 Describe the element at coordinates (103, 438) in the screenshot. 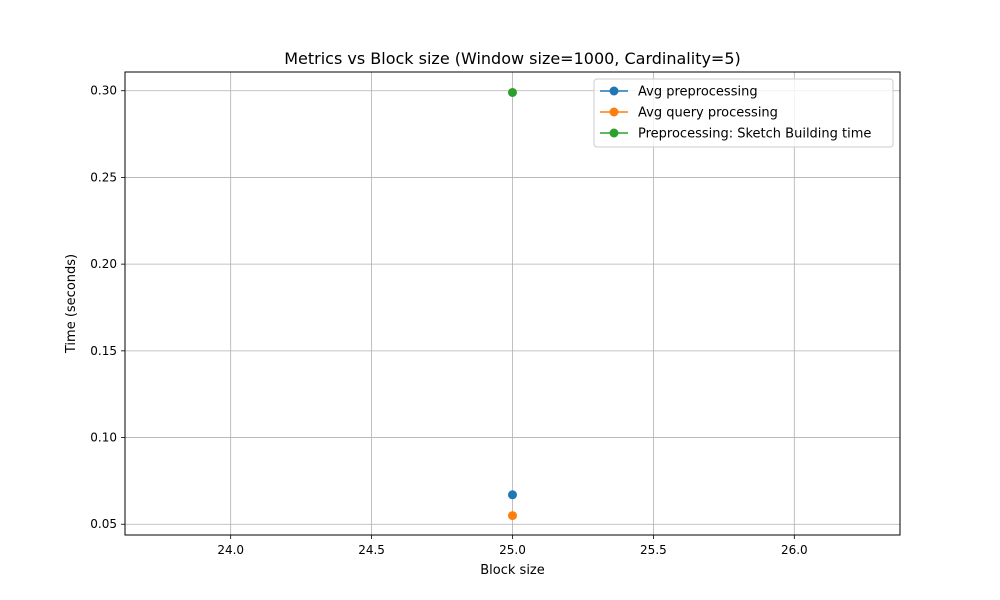

I see `y-tick-label: 0.10` at that location.